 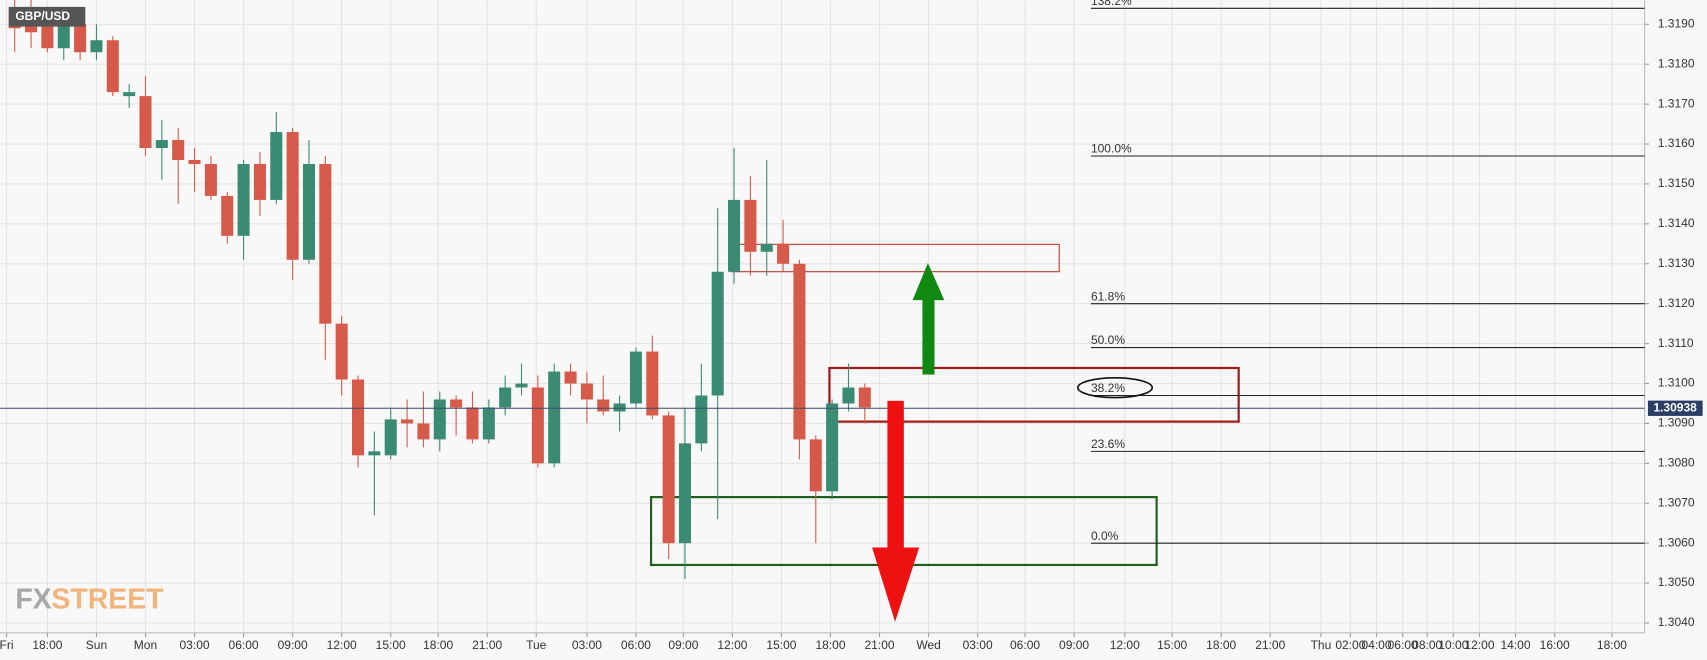 I want to click on y-tick-label: 1.3080, so click(x=1676, y=463).